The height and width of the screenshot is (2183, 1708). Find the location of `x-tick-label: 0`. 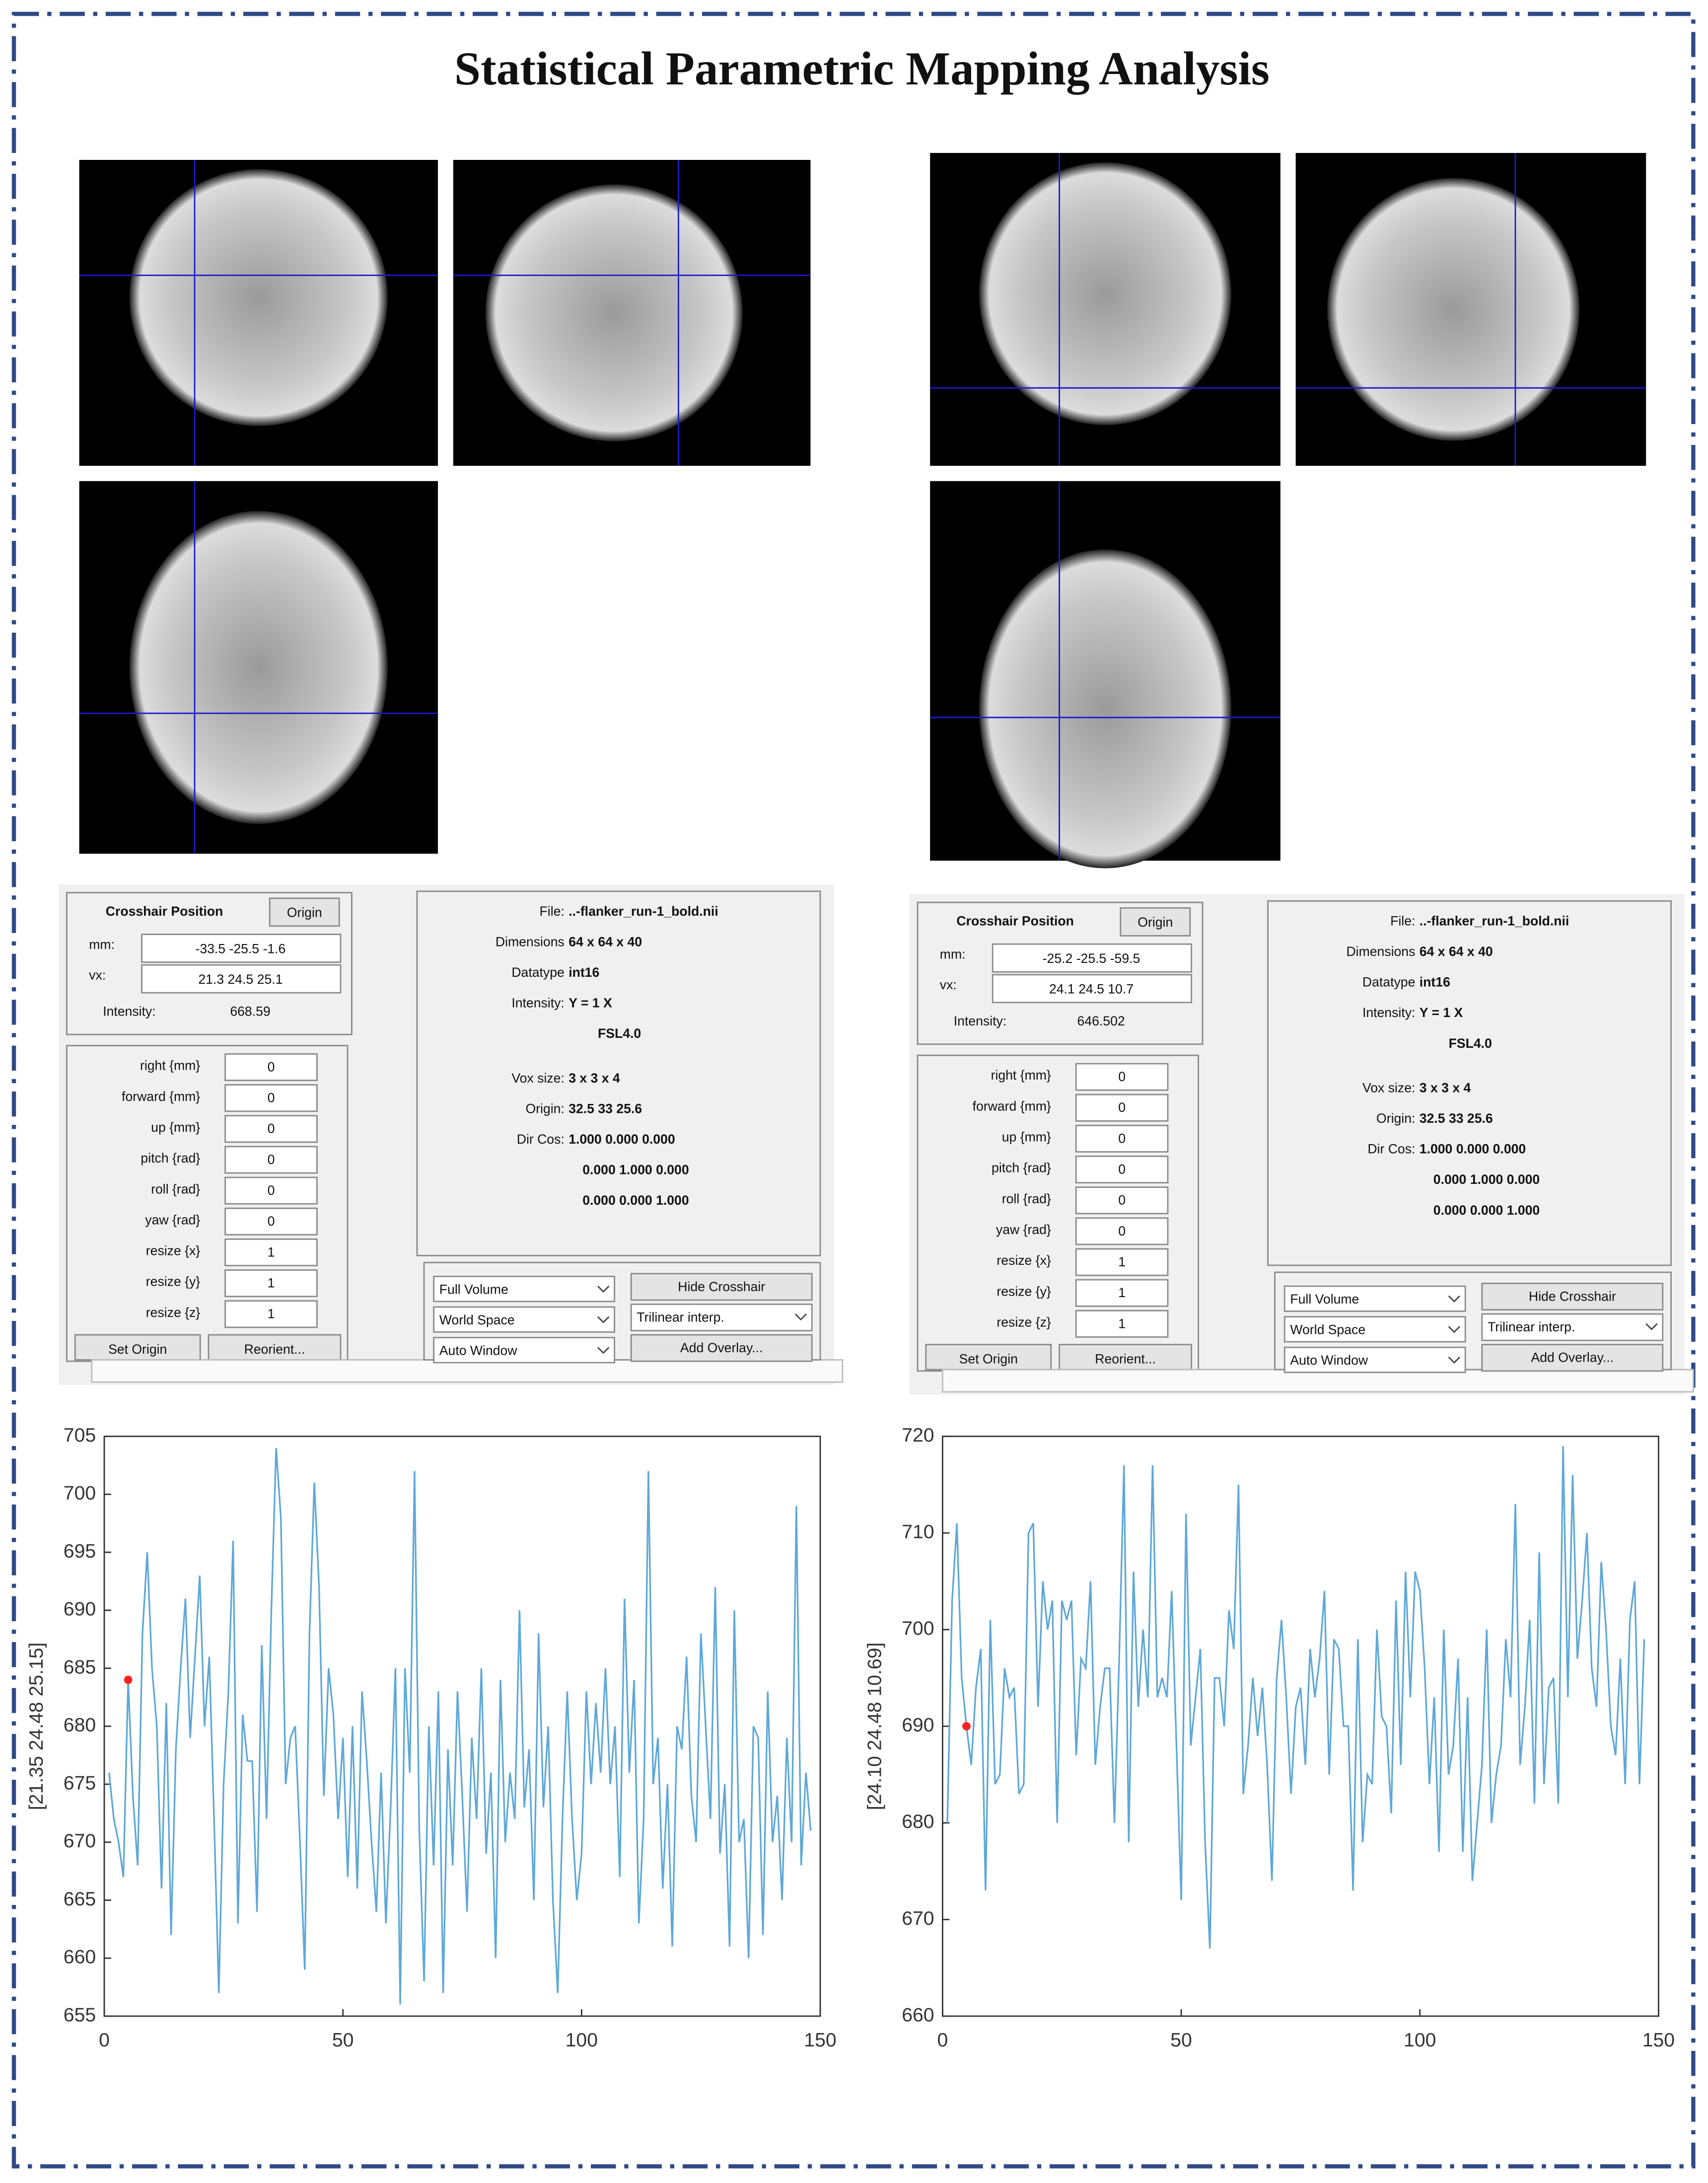

x-tick-label: 0 is located at coordinates (942, 2040).